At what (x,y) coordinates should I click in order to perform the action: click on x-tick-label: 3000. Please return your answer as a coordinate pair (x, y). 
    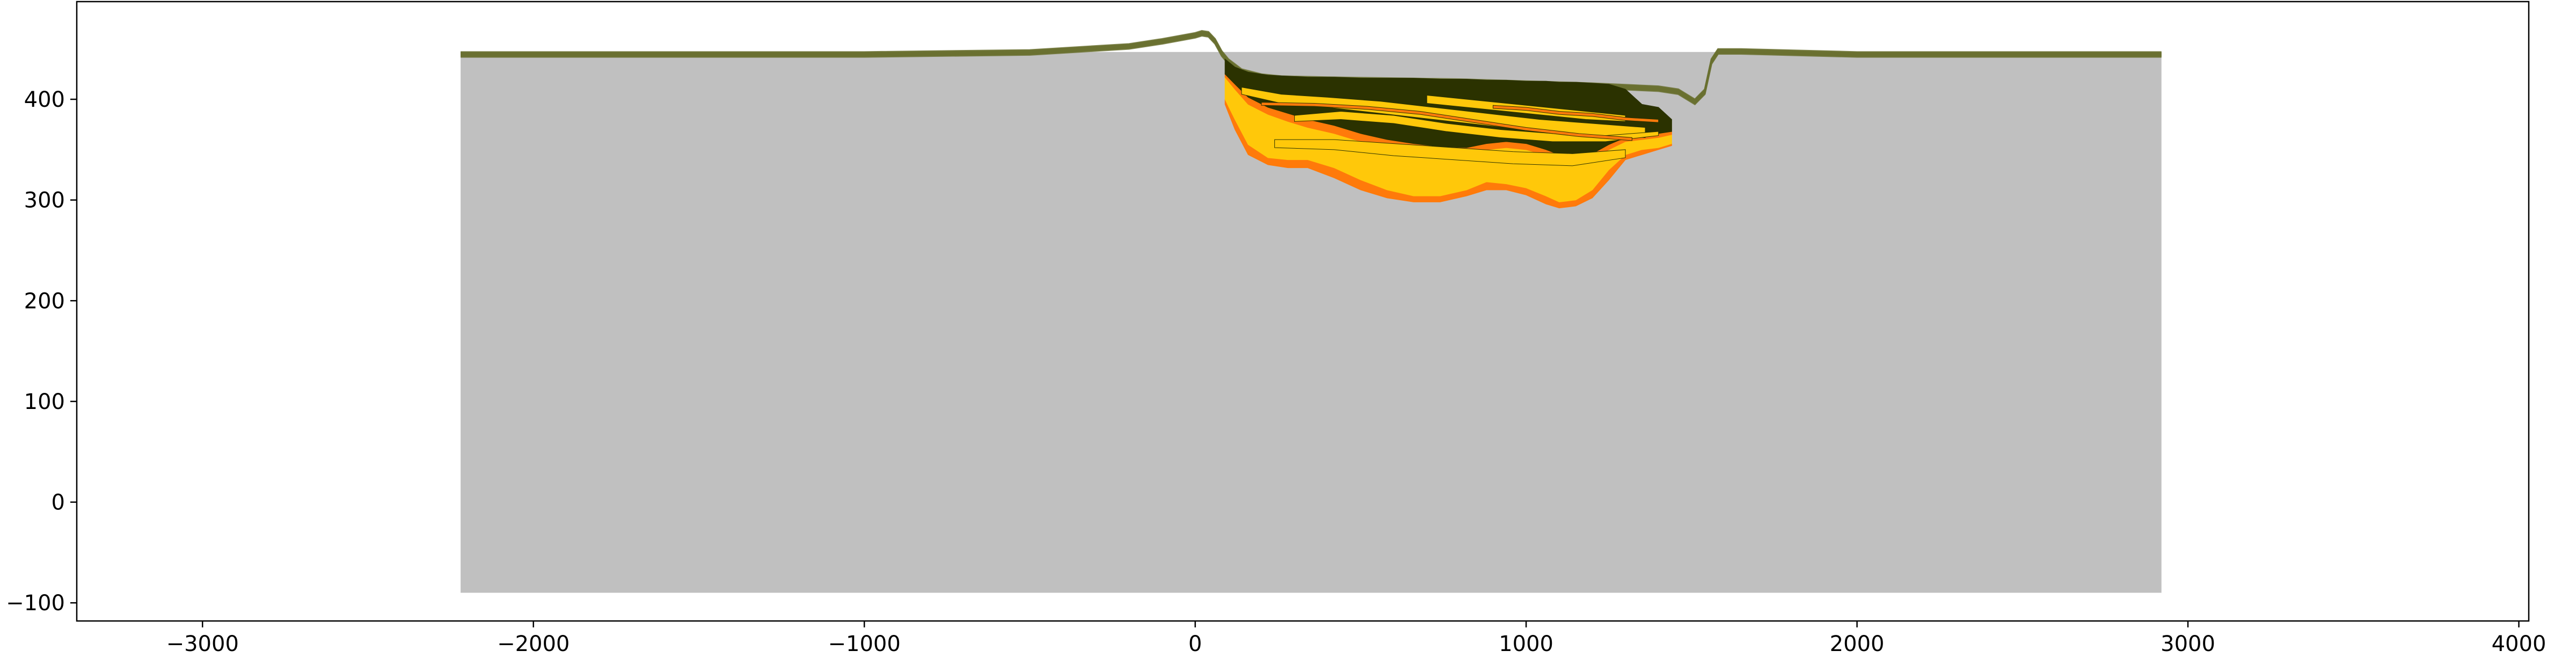
    Looking at the image, I should click on (2188, 644).